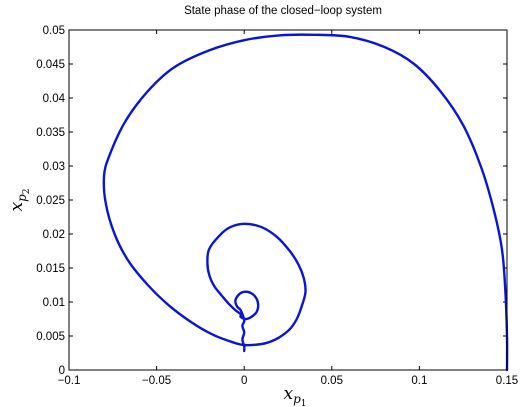 The height and width of the screenshot is (407, 527). Describe the element at coordinates (27, 191) in the screenshot. I see `y-axis-label-subsub: 2` at that location.